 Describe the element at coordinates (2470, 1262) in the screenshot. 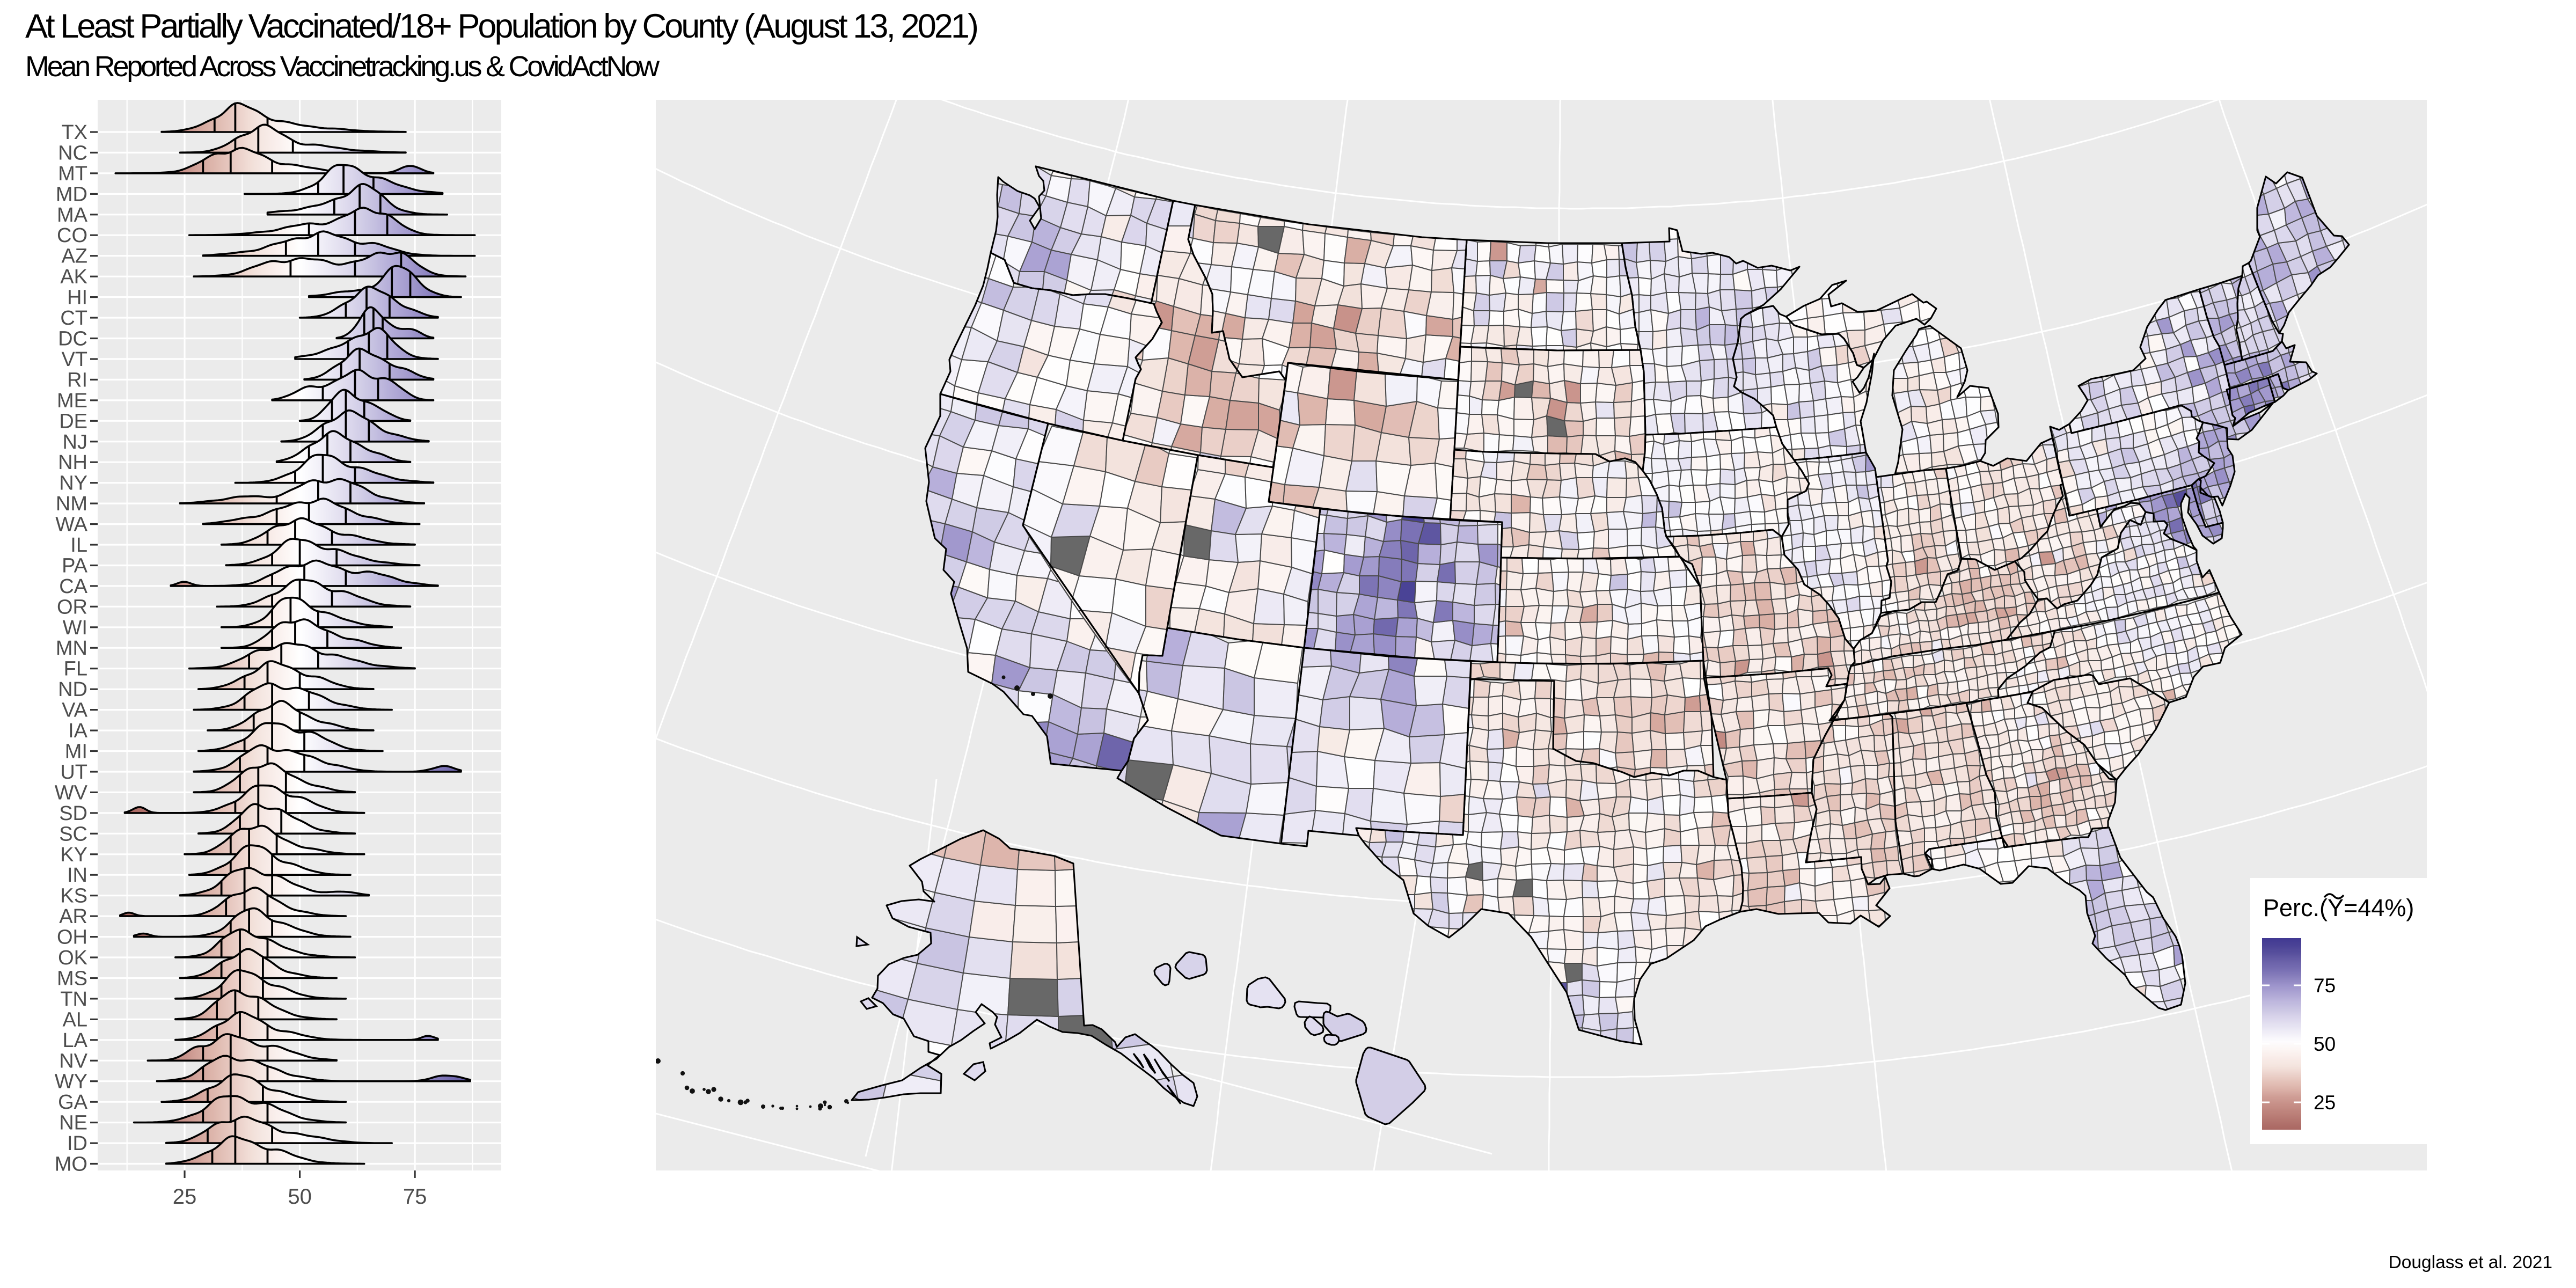

I see `svg-text: Douglass et al. 2021` at that location.